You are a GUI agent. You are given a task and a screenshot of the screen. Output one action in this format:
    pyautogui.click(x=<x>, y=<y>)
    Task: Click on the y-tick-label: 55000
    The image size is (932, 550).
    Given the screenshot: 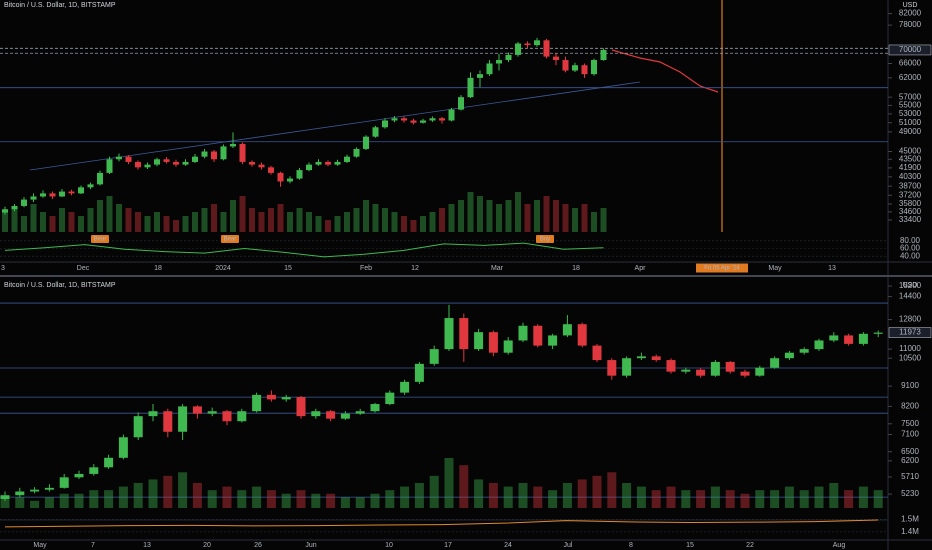 What is the action you would take?
    pyautogui.click(x=910, y=104)
    